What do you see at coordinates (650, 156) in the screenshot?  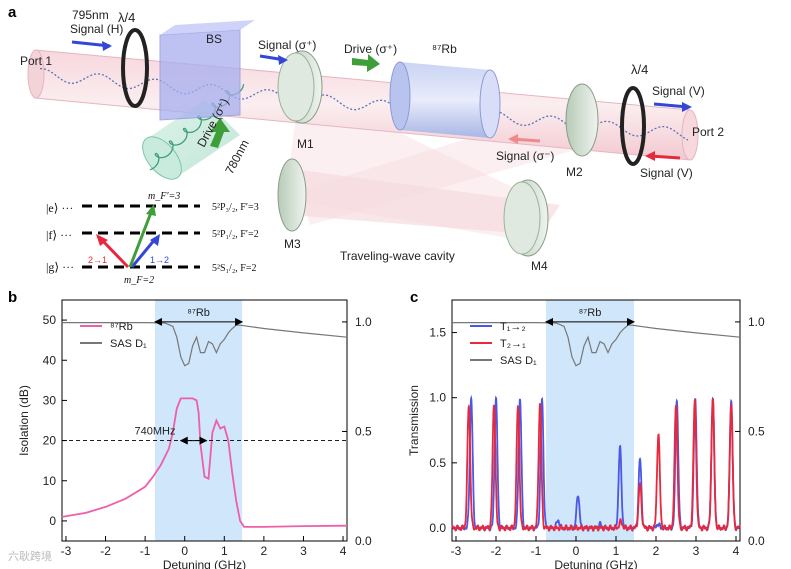 I see `signal-v-in-arrowhead` at bounding box center [650, 156].